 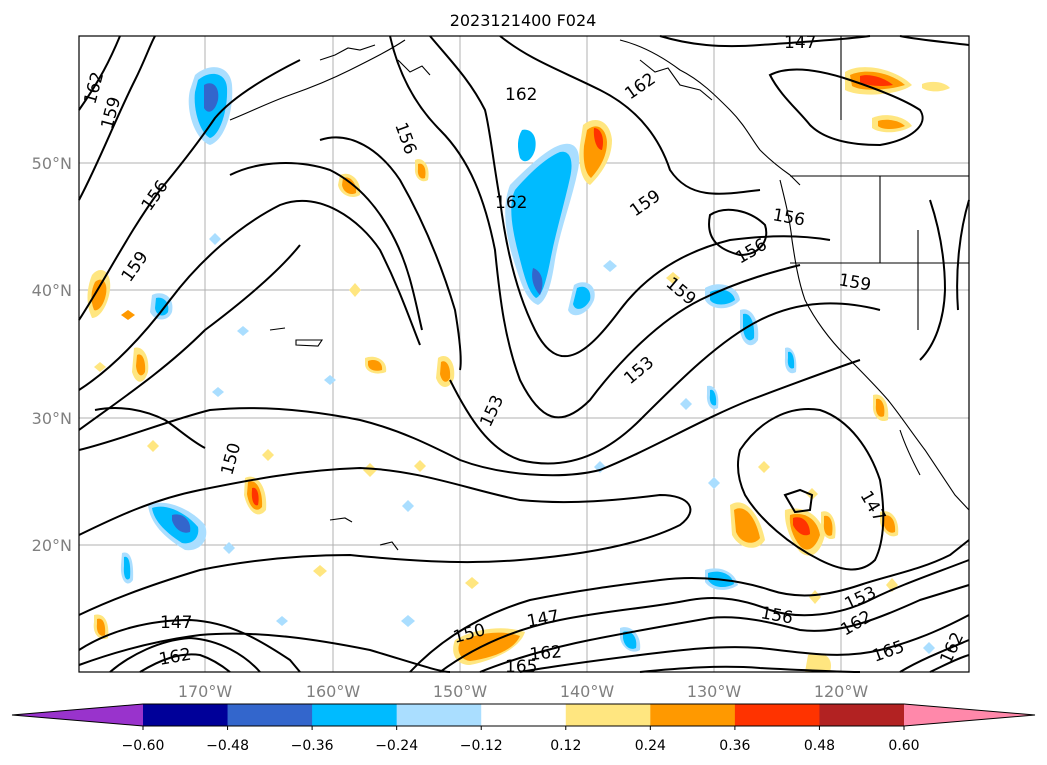 What do you see at coordinates (523, 20) in the screenshot?
I see `map-title: 2023121400 F024` at bounding box center [523, 20].